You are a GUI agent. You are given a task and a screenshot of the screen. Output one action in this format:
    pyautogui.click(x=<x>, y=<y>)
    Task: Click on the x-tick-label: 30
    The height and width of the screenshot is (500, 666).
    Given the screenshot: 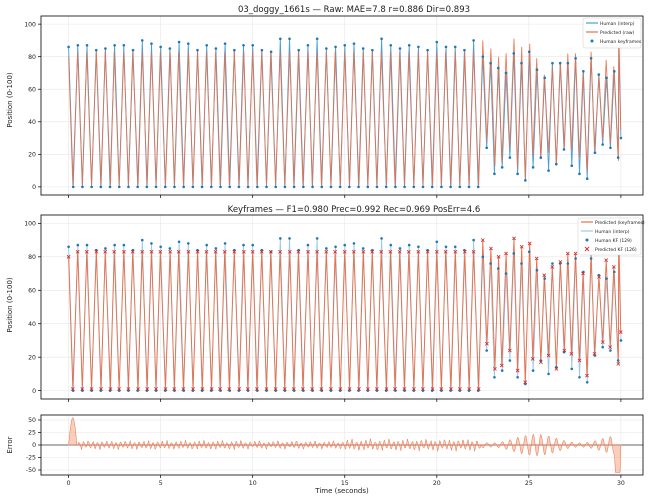 What is the action you would take?
    pyautogui.click(x=621, y=483)
    